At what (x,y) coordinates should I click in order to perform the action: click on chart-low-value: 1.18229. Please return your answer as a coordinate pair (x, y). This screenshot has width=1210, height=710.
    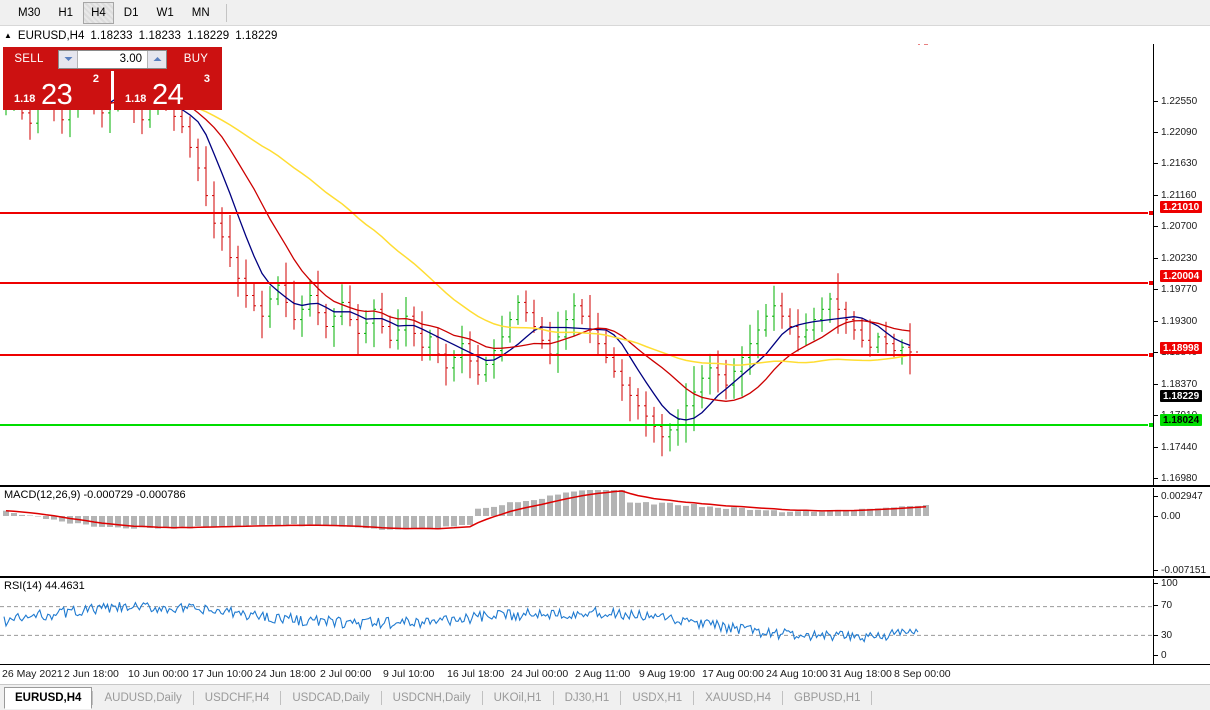
    Looking at the image, I should click on (208, 35).